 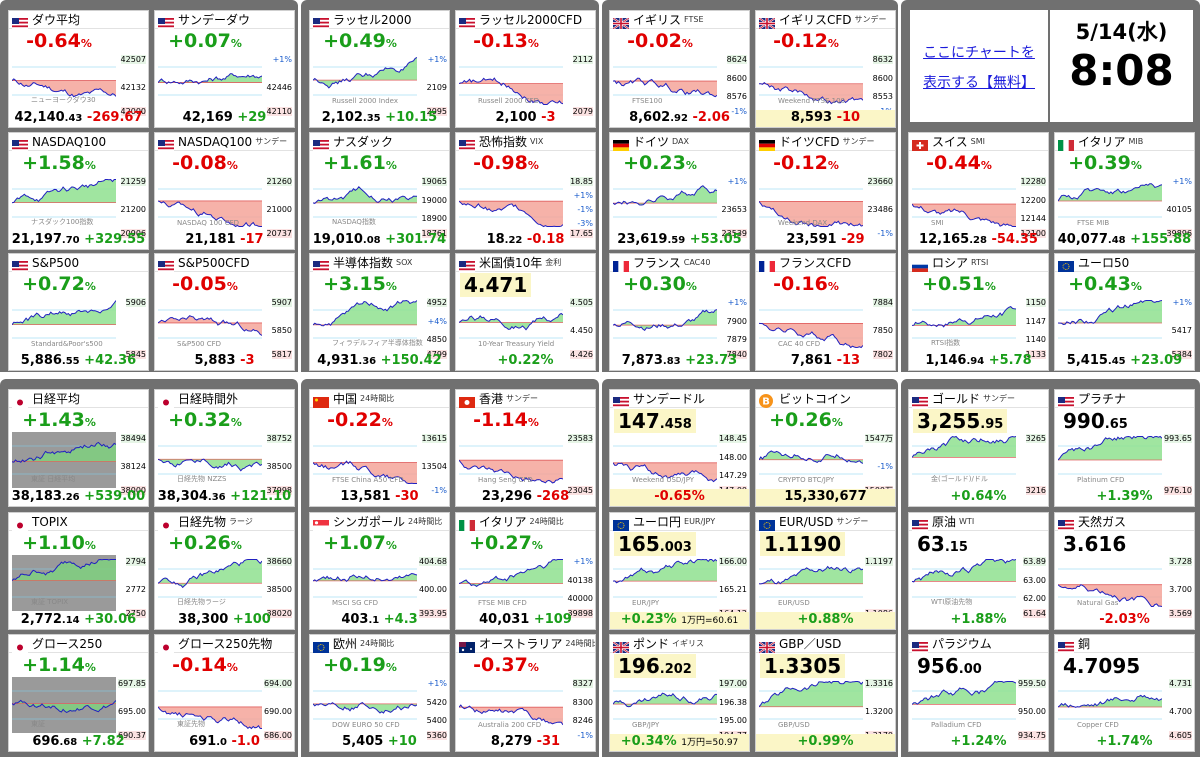 What do you see at coordinates (224, 620) in the screenshot?
I see `card-footer: 38,300 +100` at bounding box center [224, 620].